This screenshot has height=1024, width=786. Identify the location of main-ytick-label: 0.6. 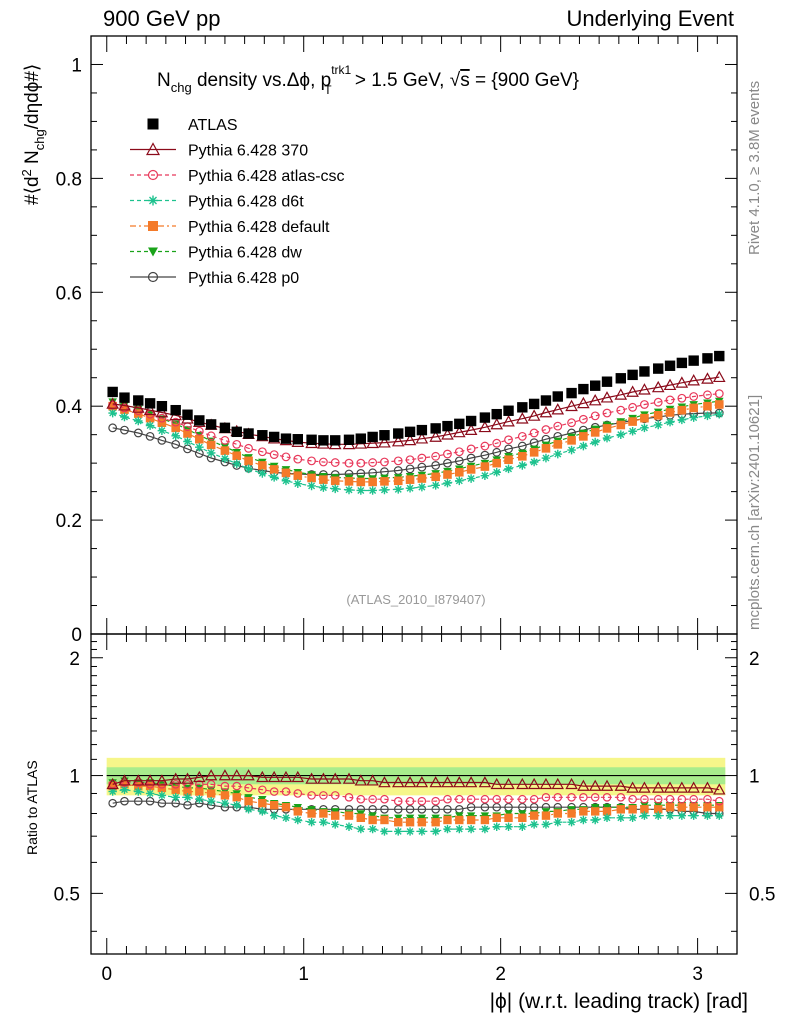
(69, 293).